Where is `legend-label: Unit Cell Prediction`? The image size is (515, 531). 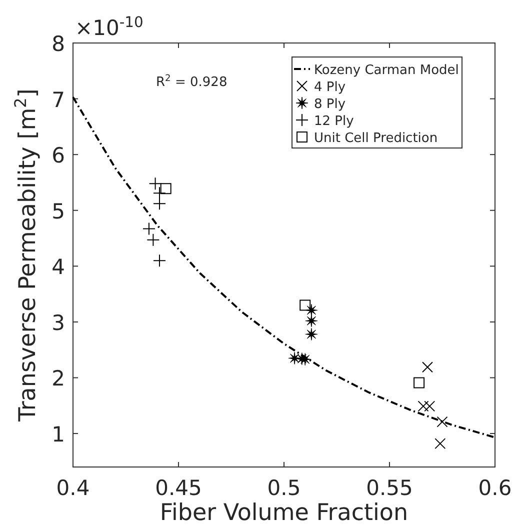 legend-label: Unit Cell Prediction is located at coordinates (376, 138).